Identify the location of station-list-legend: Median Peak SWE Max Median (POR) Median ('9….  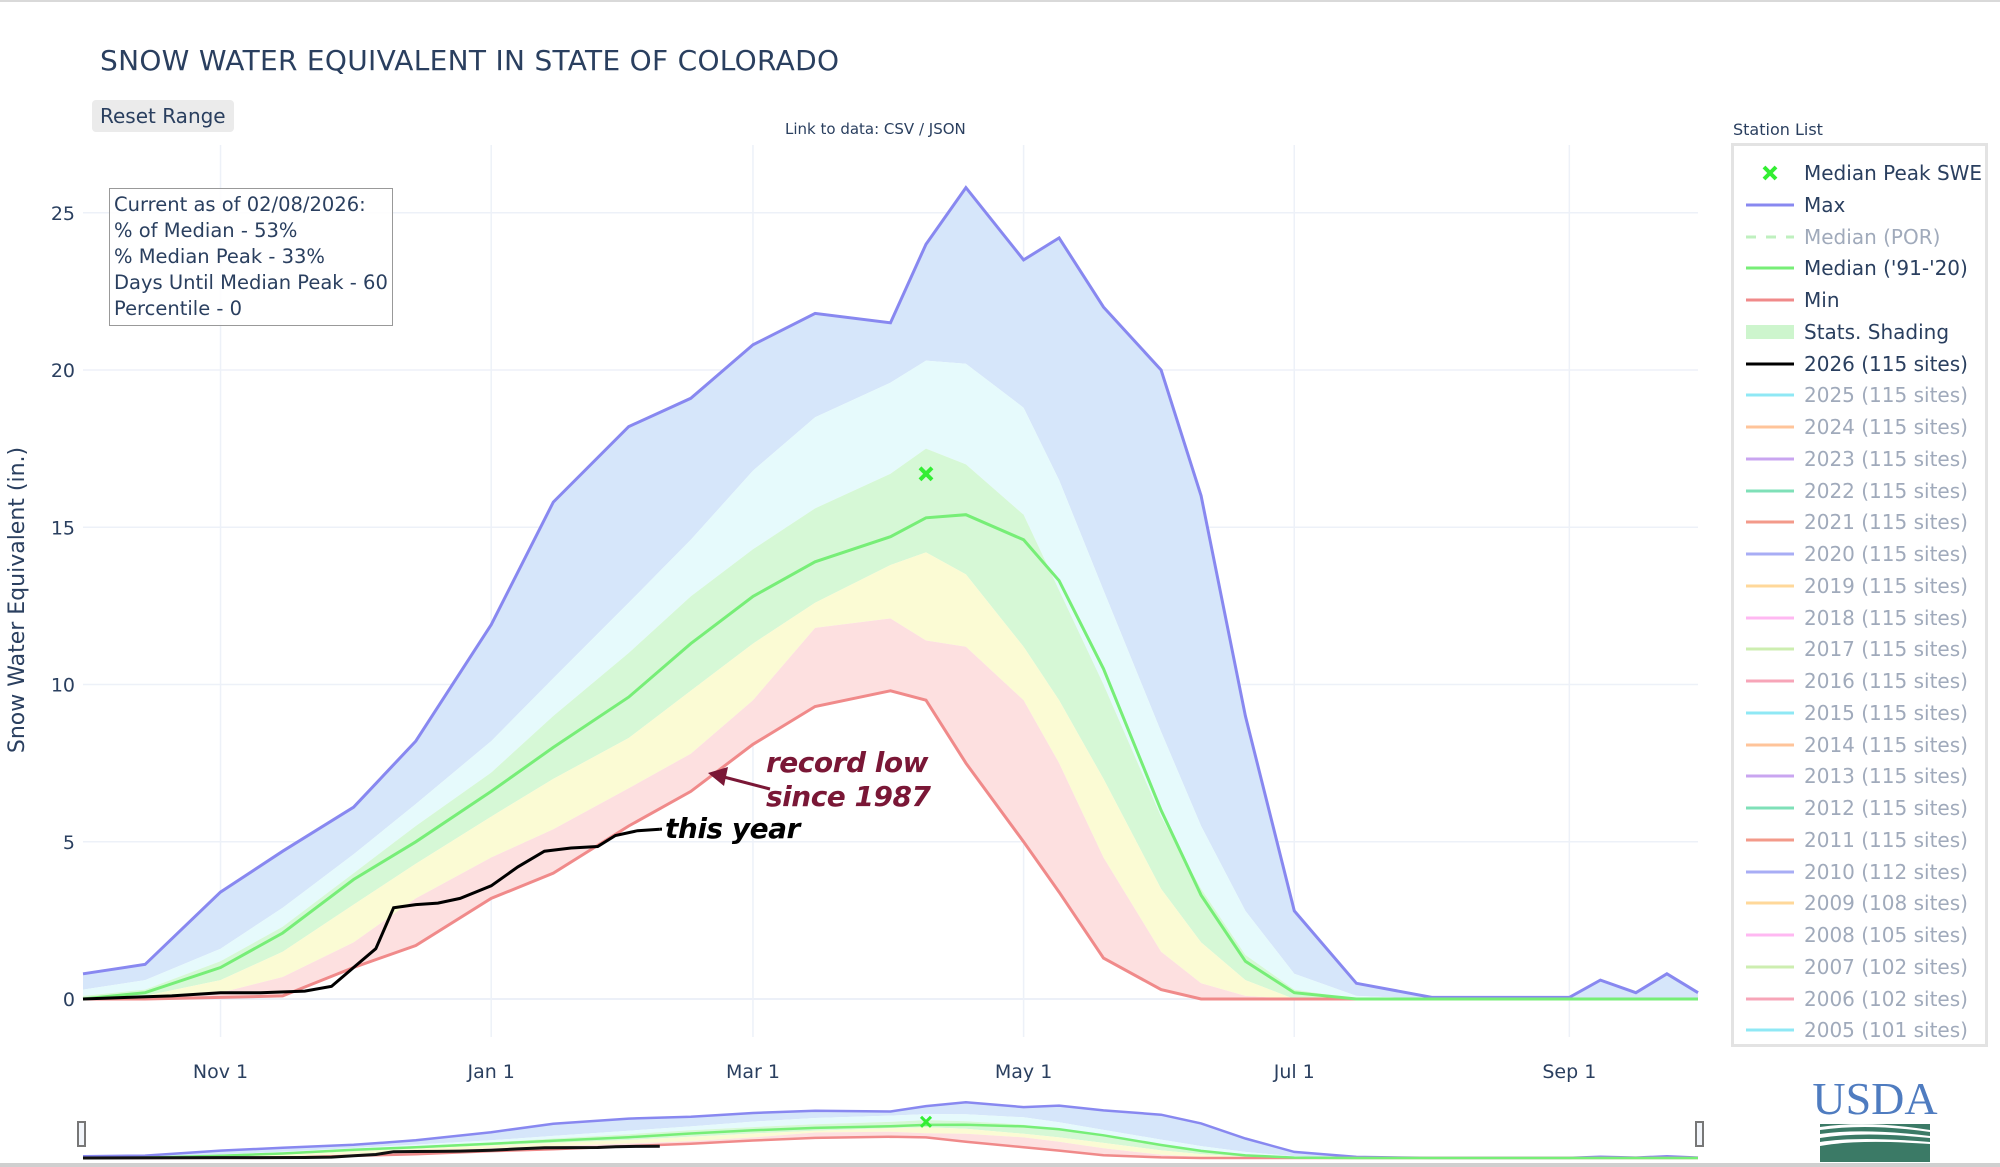
(1859, 595).